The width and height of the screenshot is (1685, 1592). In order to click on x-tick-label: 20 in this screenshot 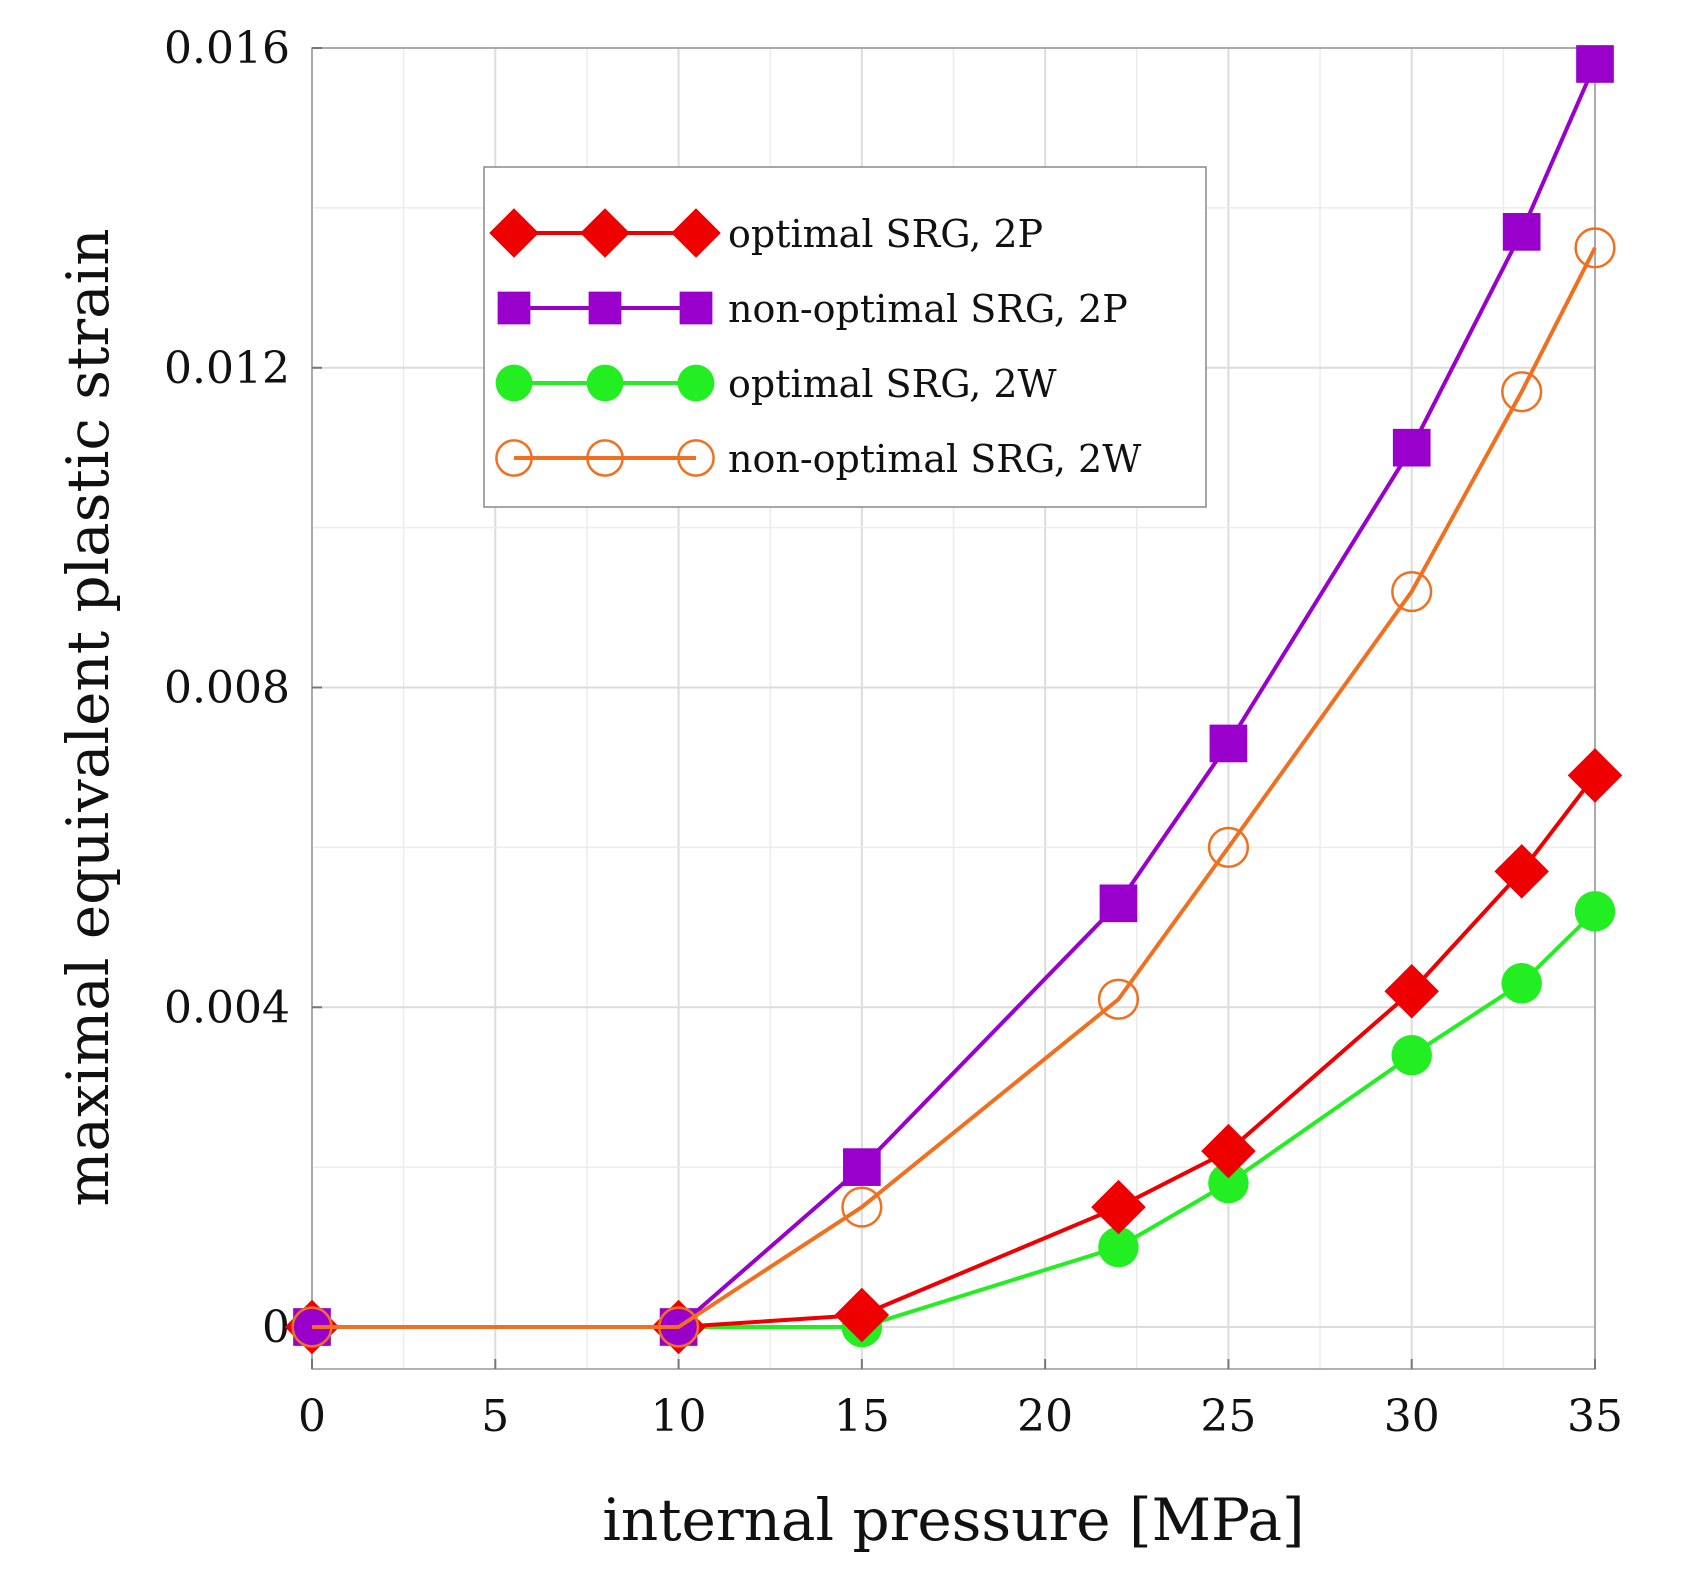, I will do `click(1045, 1416)`.